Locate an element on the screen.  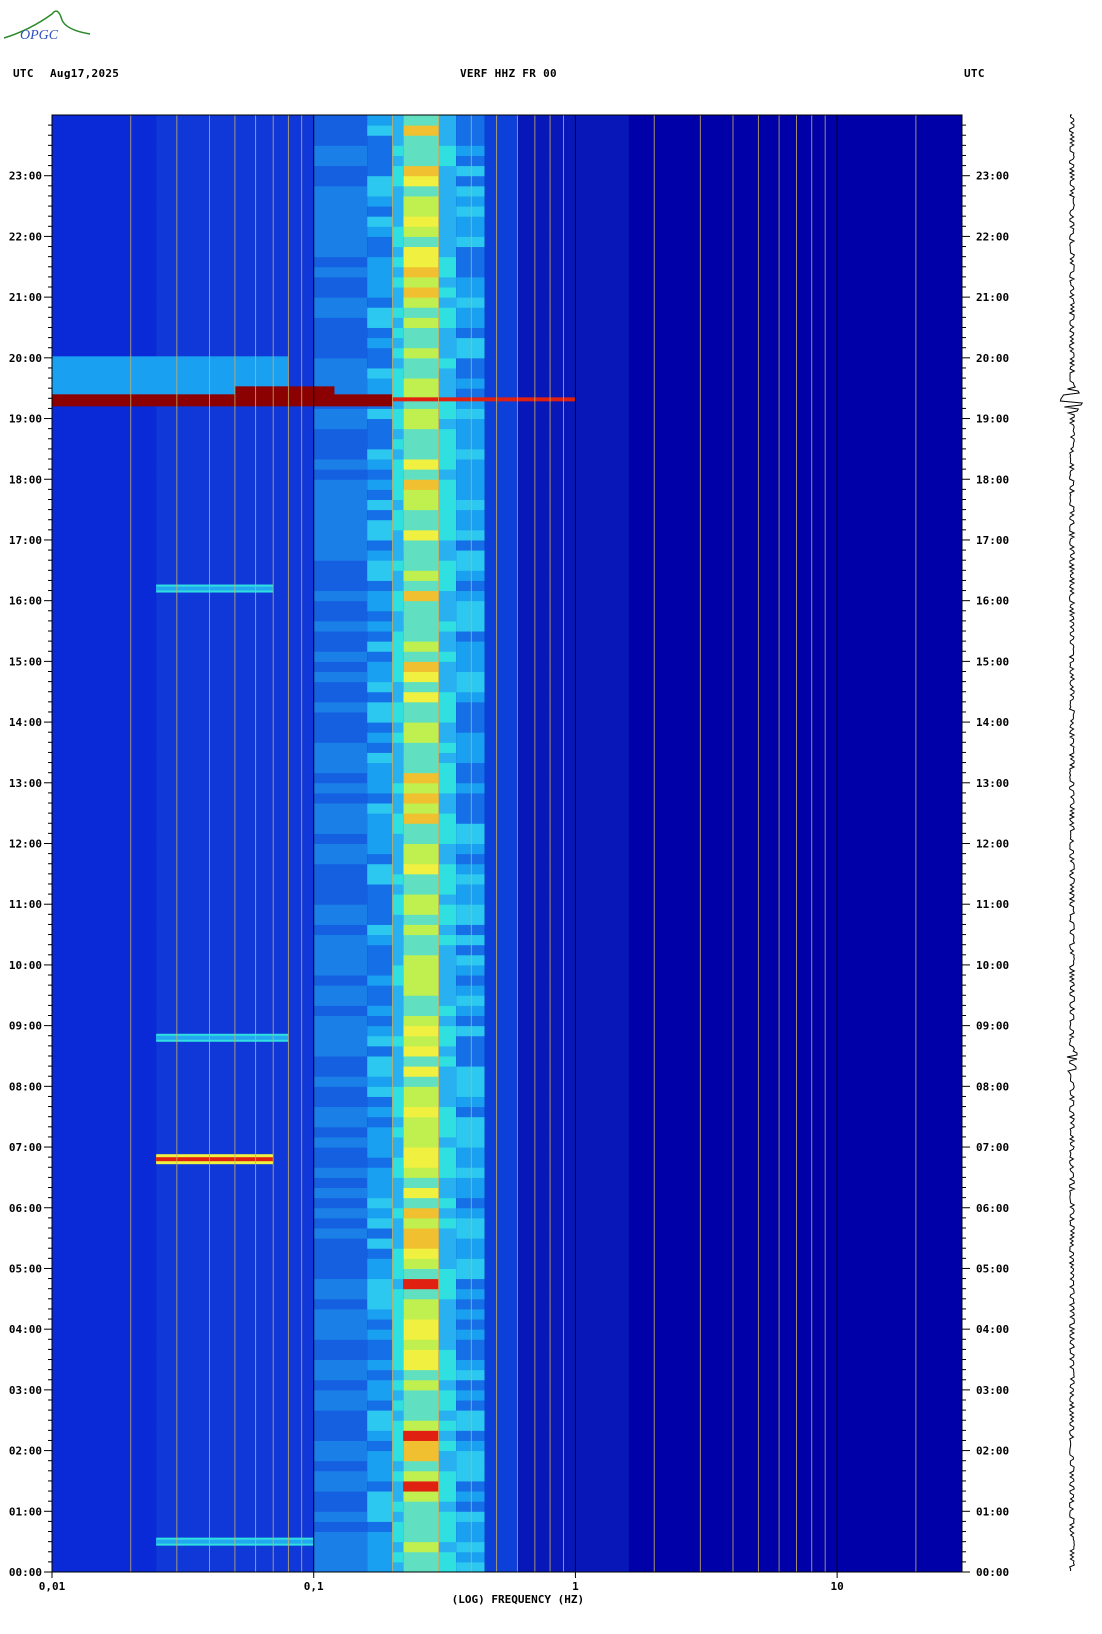
y-tick-label-left: 08:00 is located at coordinates (25, 1086).